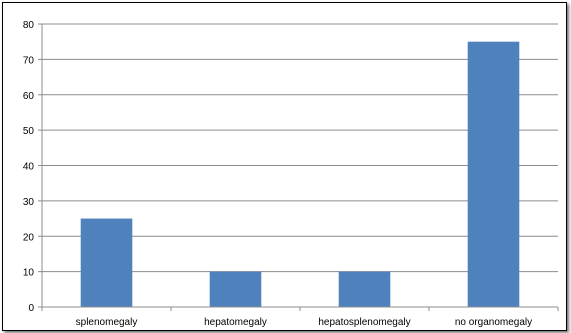 This screenshot has width=571, height=333. Describe the element at coordinates (29, 131) in the screenshot. I see `y-tick-label: 50` at that location.